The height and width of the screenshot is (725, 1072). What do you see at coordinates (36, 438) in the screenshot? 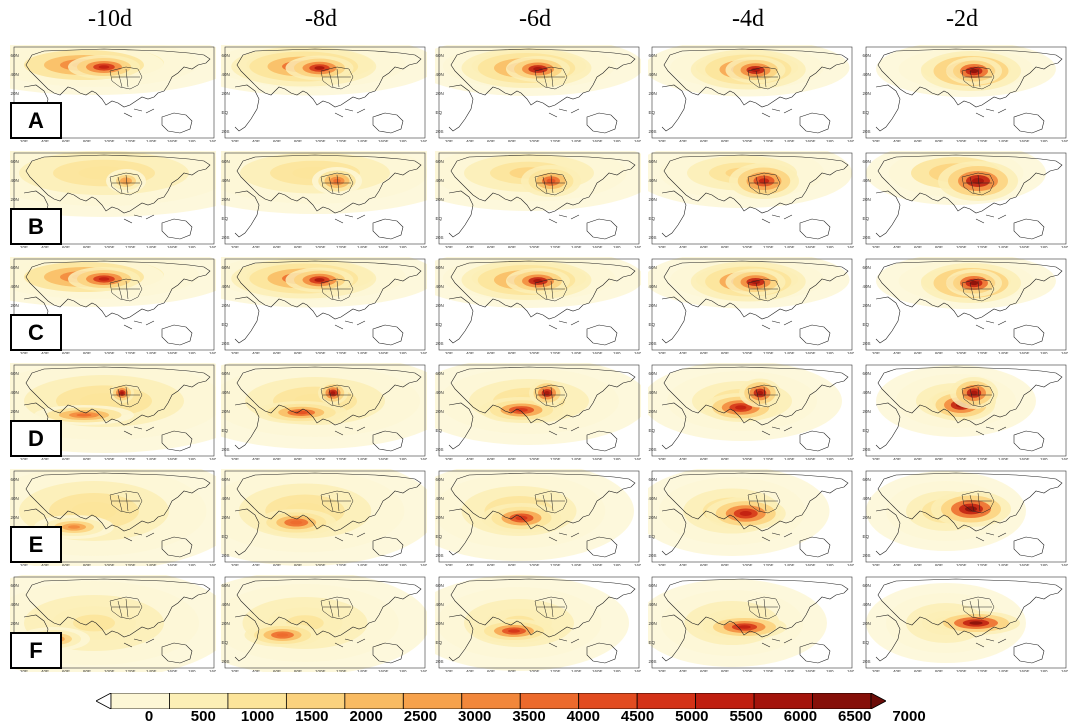
I see `row-label: D` at bounding box center [36, 438].